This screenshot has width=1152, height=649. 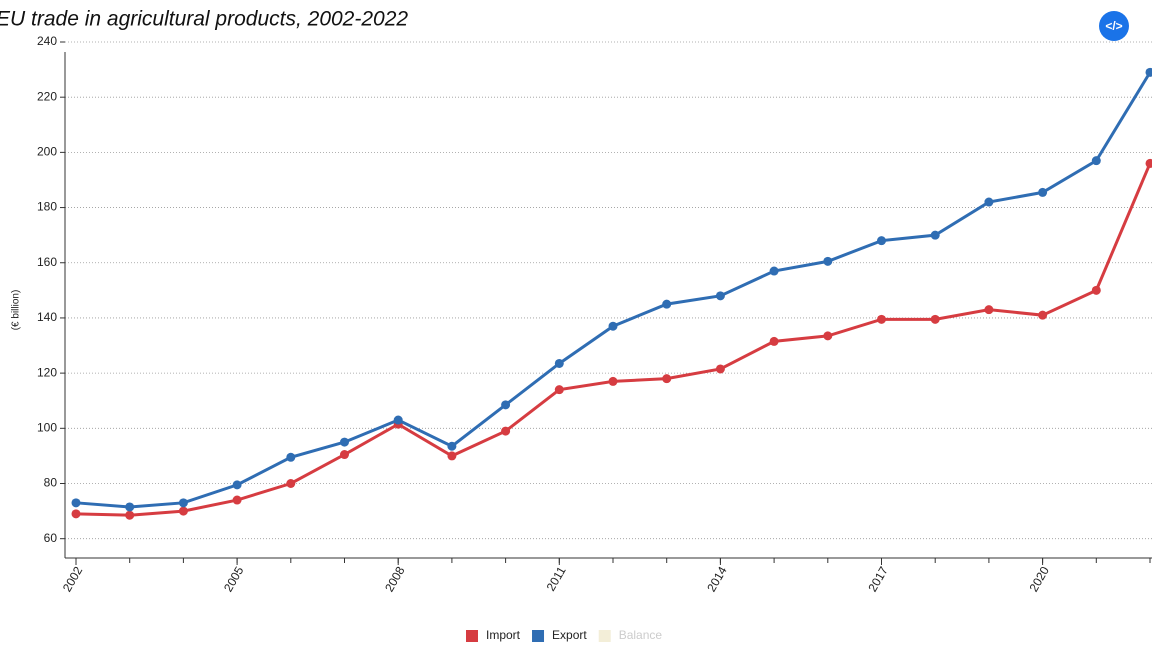 What do you see at coordinates (556, 579) in the screenshot?
I see `x-tick-label: 2011` at bounding box center [556, 579].